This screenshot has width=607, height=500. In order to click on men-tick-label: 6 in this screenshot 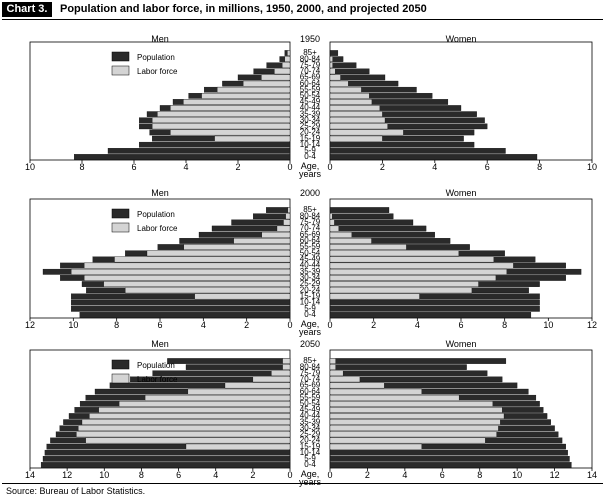, I will do `click(159, 325)`.